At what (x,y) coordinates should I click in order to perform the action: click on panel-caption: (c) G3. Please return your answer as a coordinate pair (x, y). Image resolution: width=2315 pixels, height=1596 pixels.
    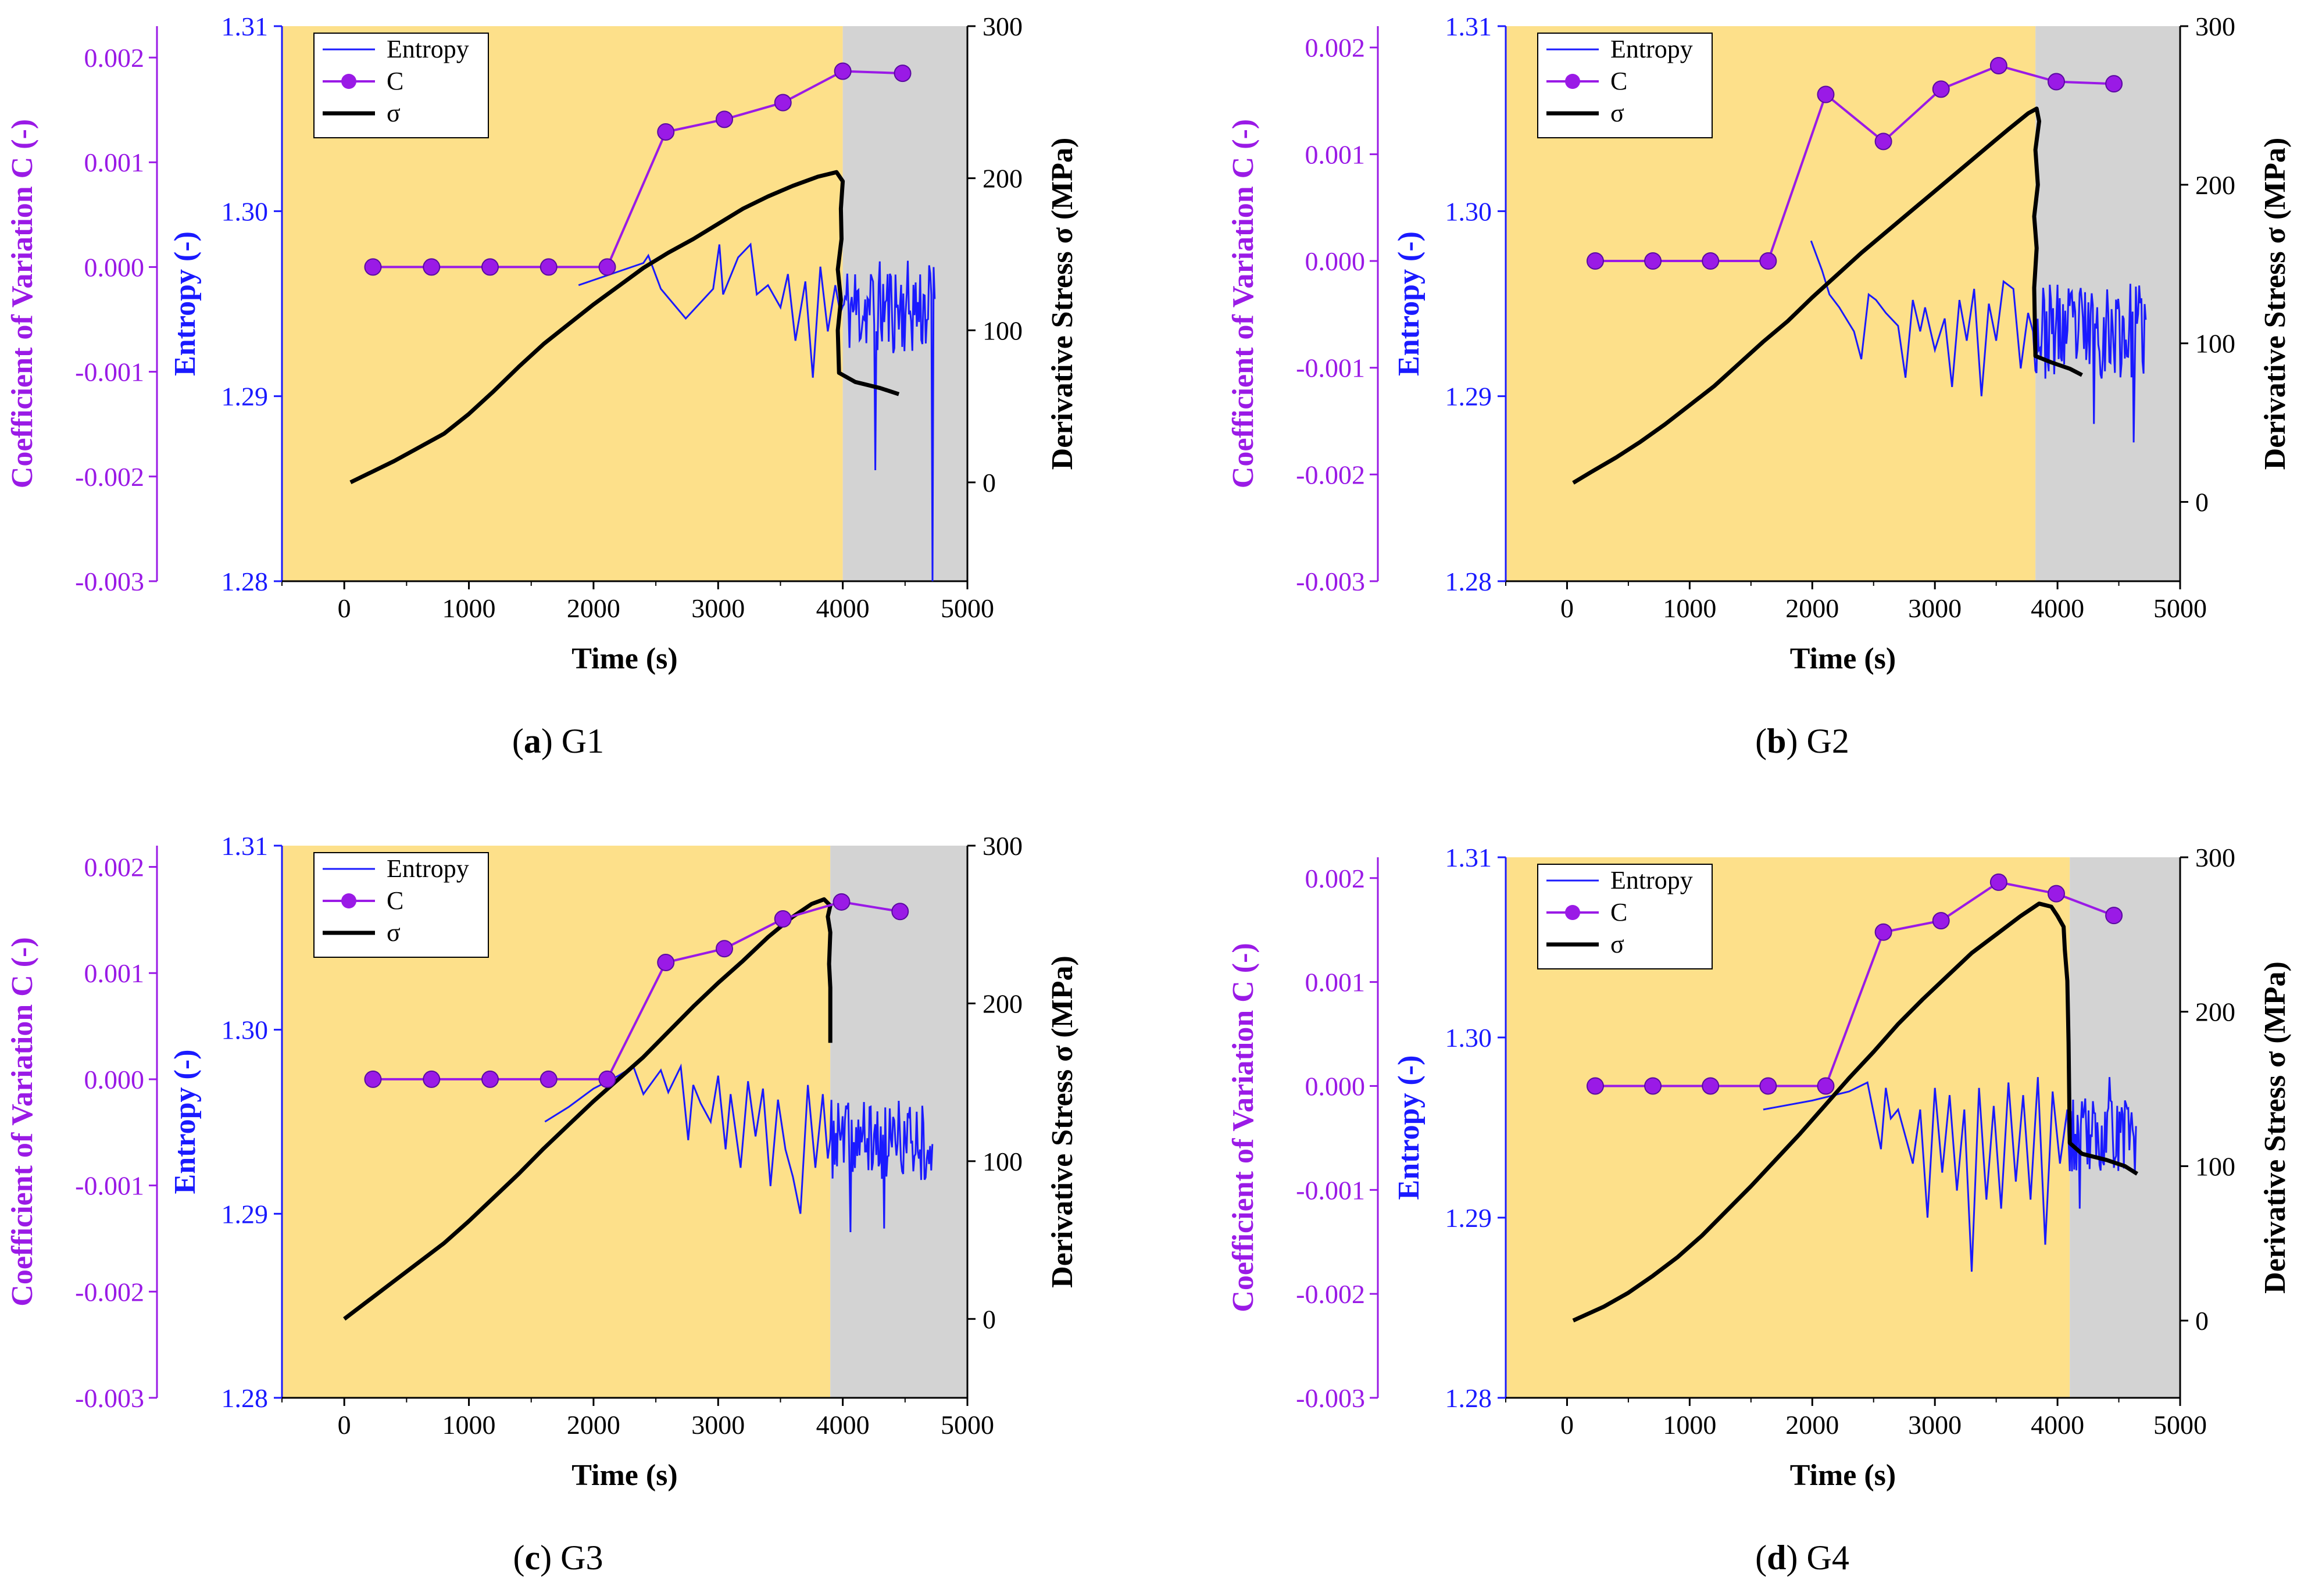
    Looking at the image, I should click on (558, 1557).